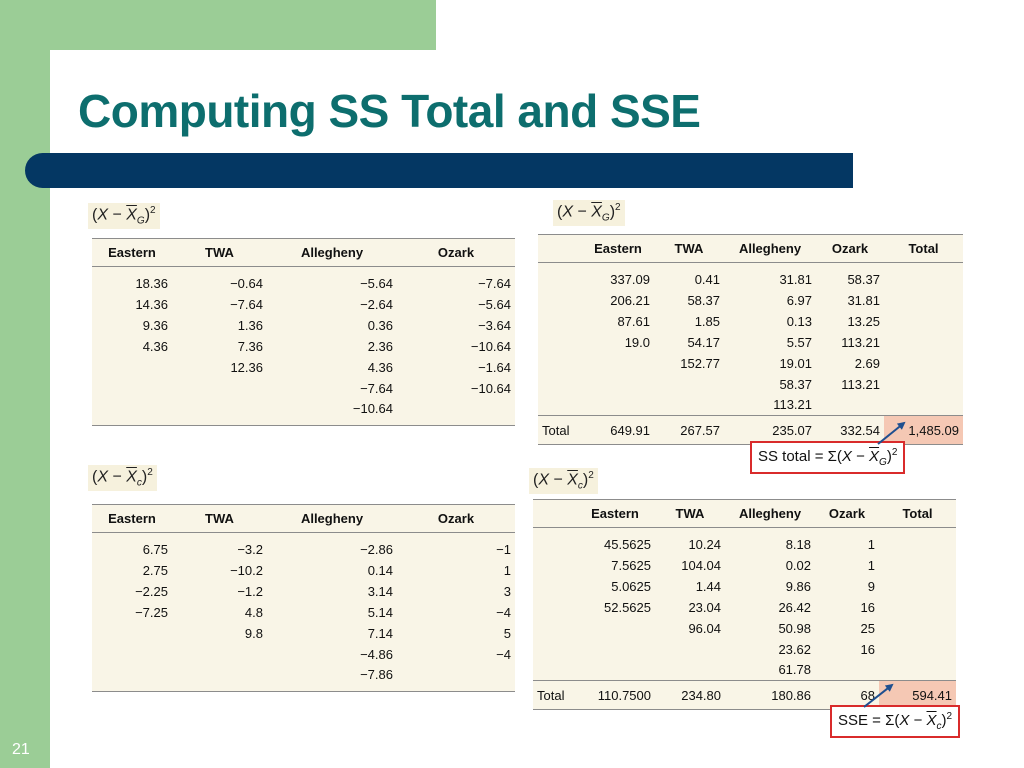  What do you see at coordinates (707, 321) in the screenshot?
I see `table-cell: 1.85` at bounding box center [707, 321].